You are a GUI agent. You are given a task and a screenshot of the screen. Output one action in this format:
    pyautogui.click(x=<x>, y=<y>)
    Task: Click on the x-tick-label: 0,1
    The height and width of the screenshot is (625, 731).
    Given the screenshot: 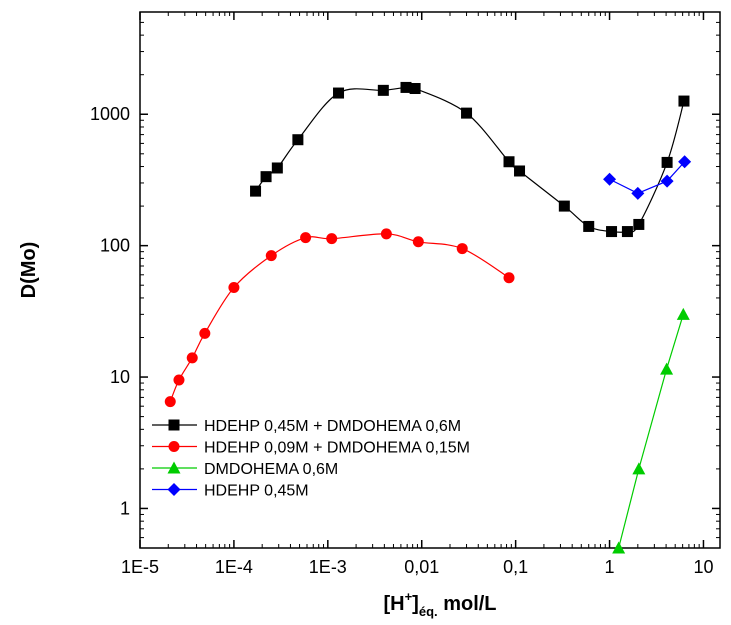 What is the action you would take?
    pyautogui.click(x=515, y=567)
    